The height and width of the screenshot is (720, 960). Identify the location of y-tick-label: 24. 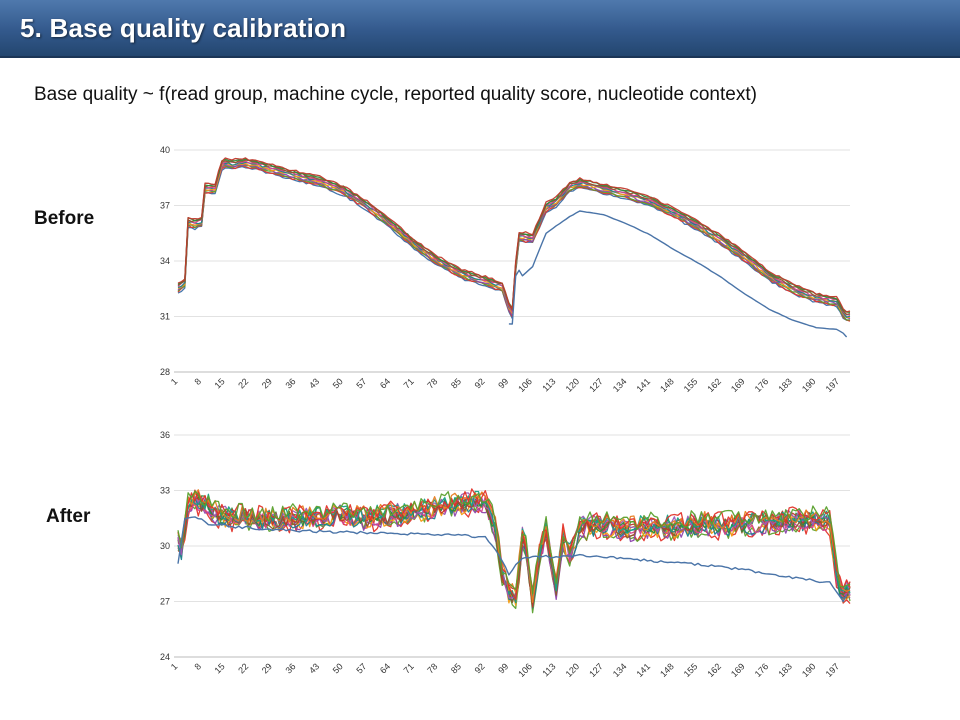
(165, 657).